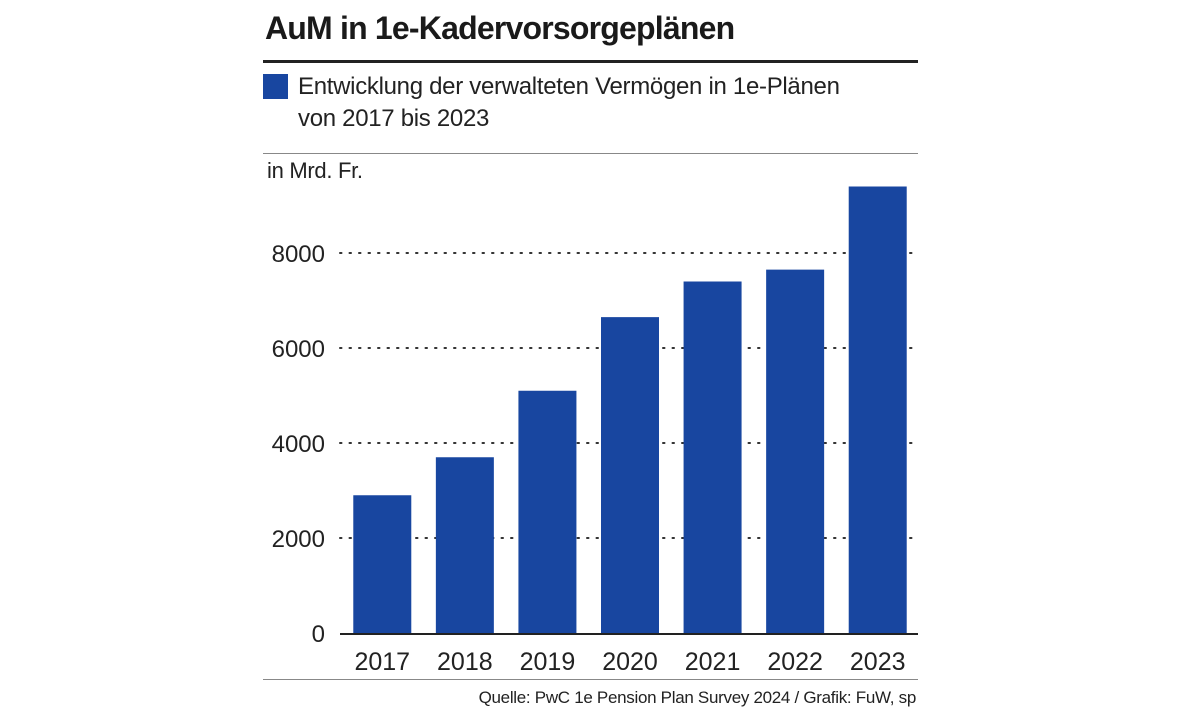 The width and height of the screenshot is (1179, 713). Describe the element at coordinates (590, 153) in the screenshot. I see `subtitle-rule` at that location.